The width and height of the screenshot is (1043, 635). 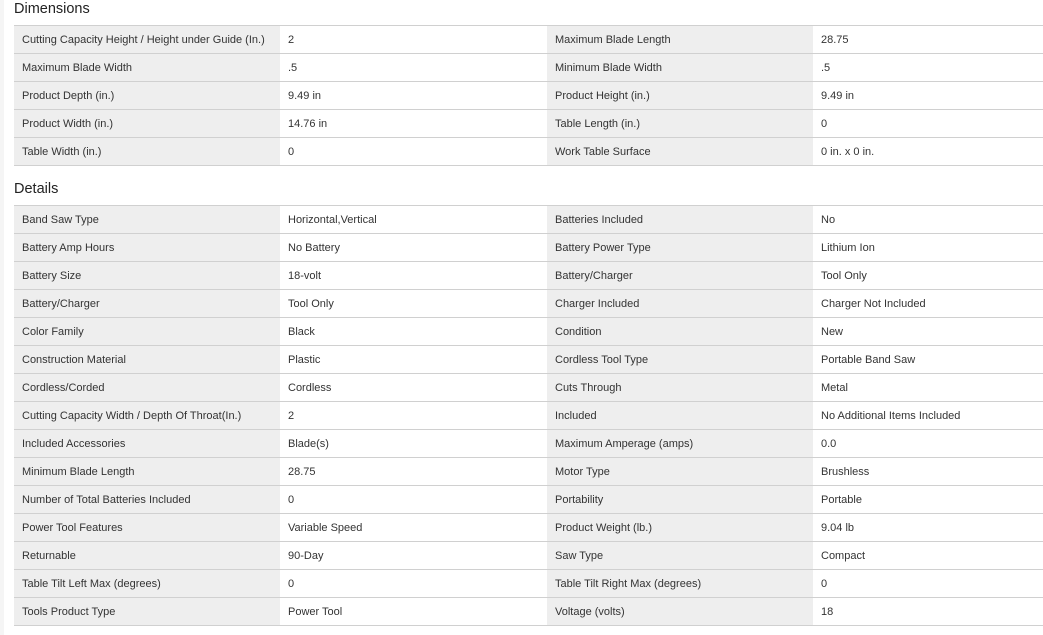 I want to click on spec-value: No Battery, so click(x=413, y=247).